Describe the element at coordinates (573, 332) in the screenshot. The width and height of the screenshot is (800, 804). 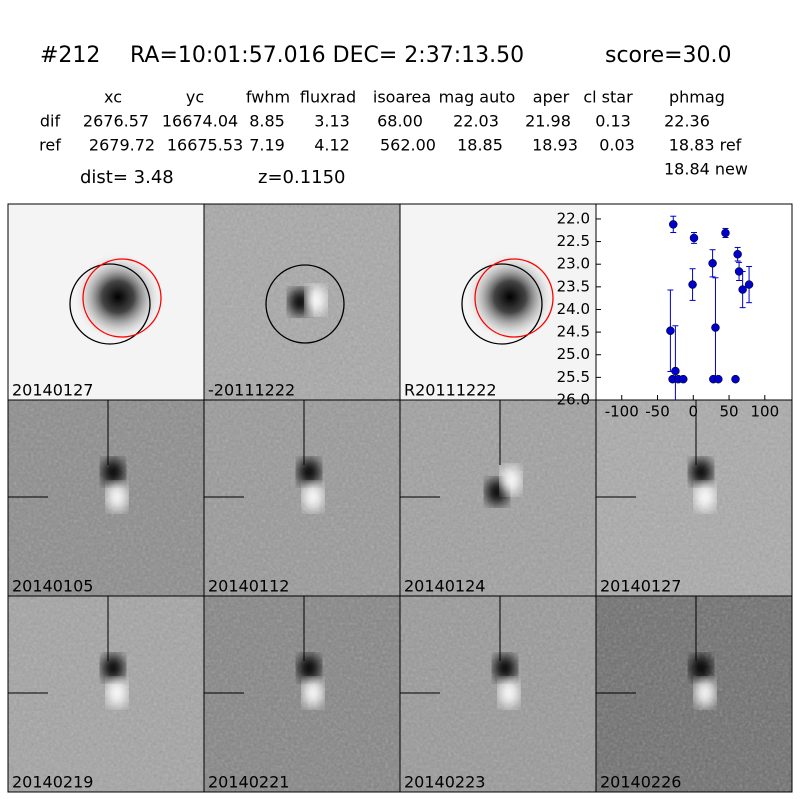
I see `y-tick-label: 24.5` at that location.